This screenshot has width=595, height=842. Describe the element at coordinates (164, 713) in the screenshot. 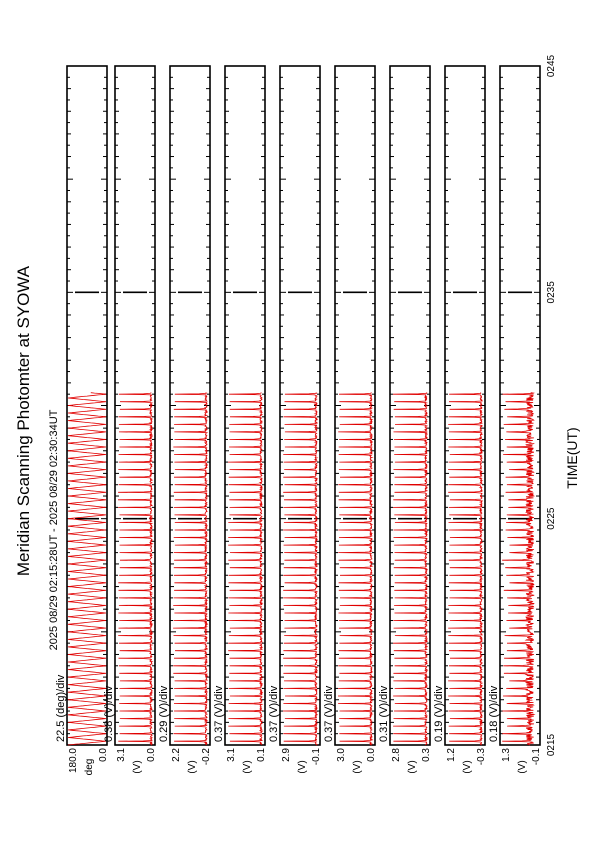

I see `scale-label: 0.29 (V)/div` at that location.